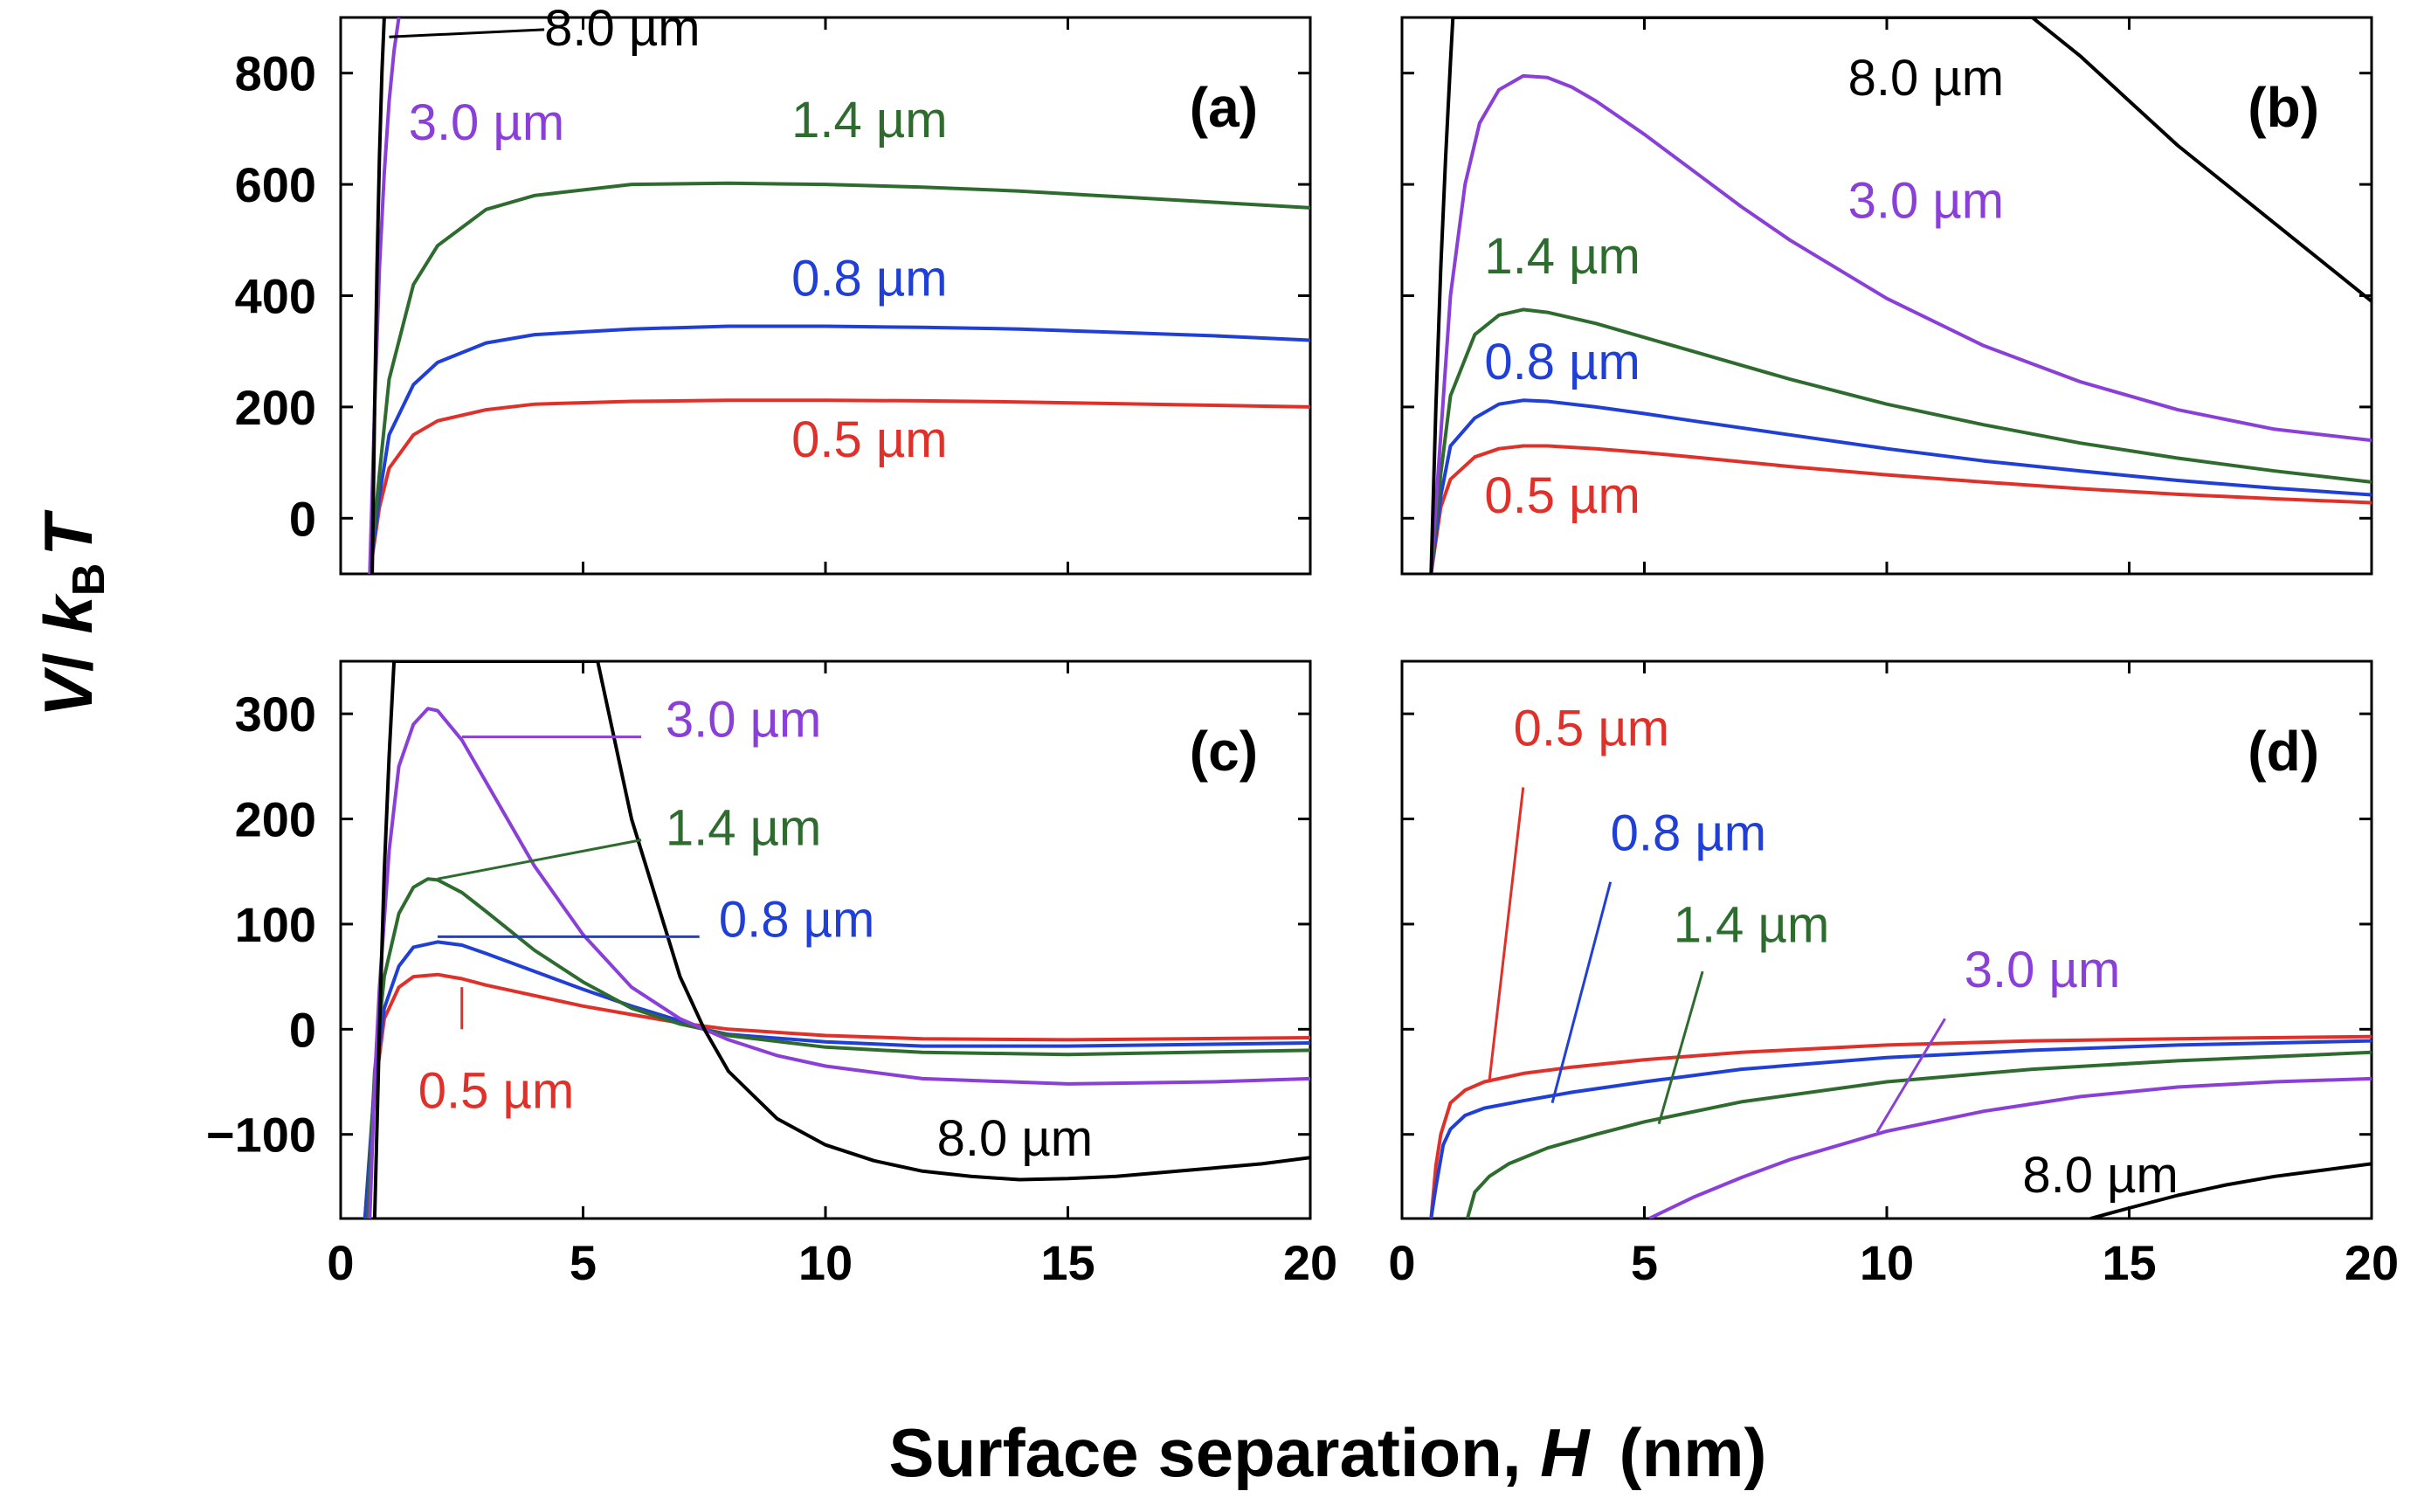 This screenshot has height=1512, width=2424. Describe the element at coordinates (68, 691) in the screenshot. I see `y-axis-title-v: V` at that location.